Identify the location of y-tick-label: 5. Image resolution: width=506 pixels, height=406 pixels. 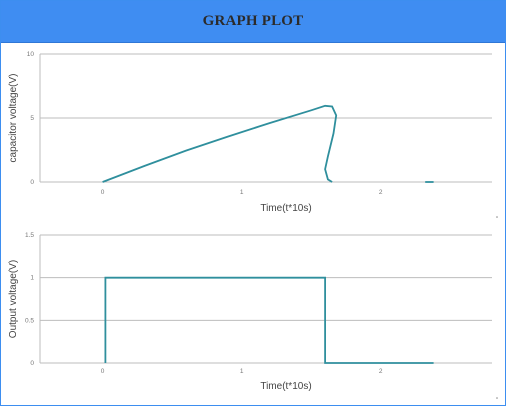
(32, 118).